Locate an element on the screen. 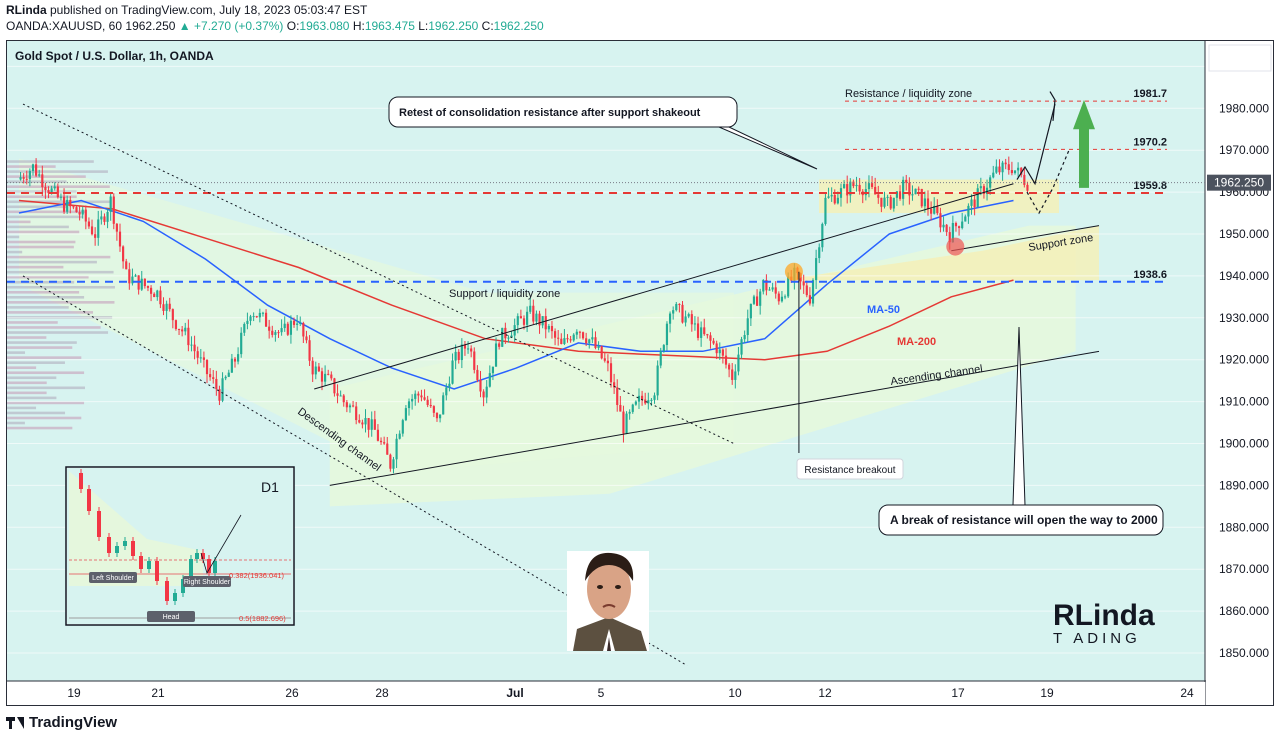 The width and height of the screenshot is (1280, 740). portrait-mouth is located at coordinates (609, 606).